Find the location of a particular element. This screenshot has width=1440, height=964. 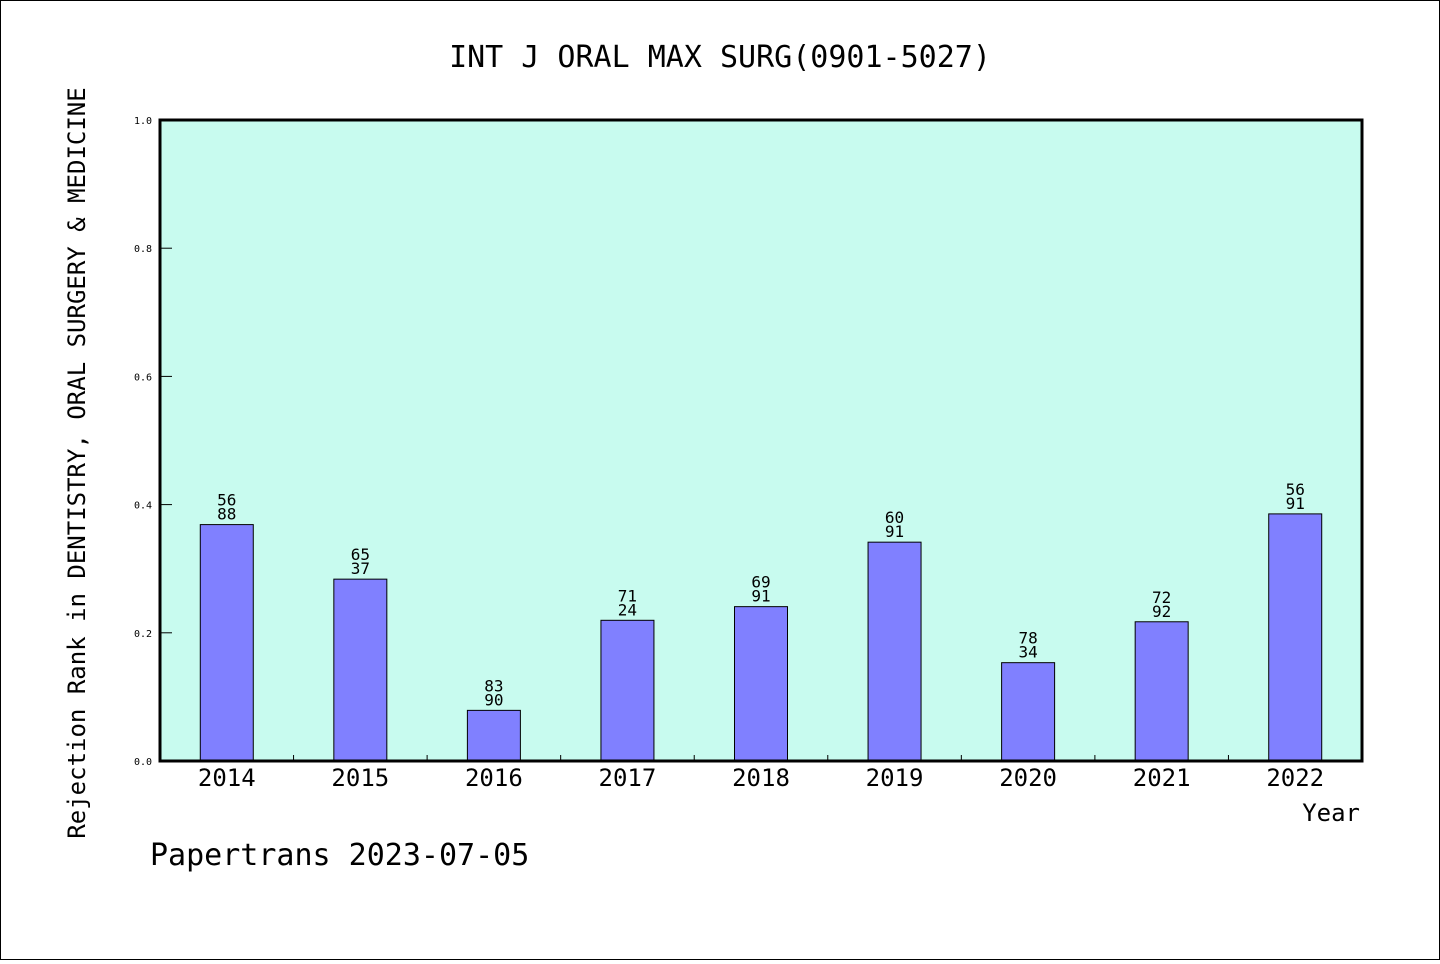

bar-label-bottom: 88 is located at coordinates (226, 514).